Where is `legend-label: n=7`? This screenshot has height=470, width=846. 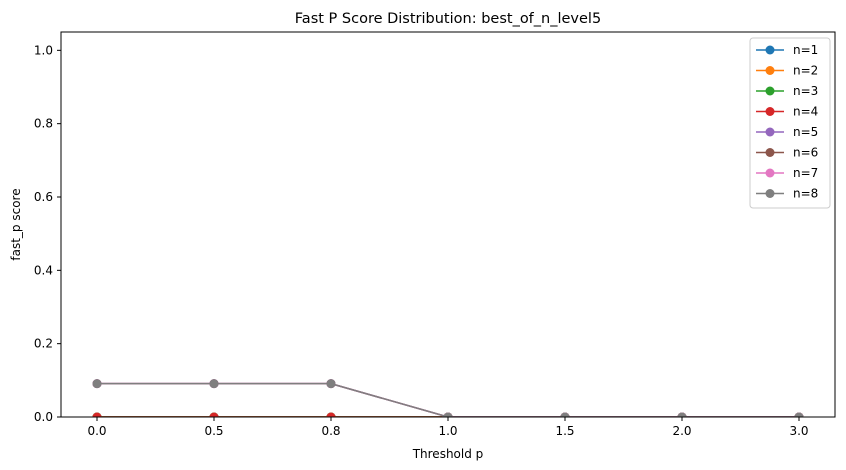 legend-label: n=7 is located at coordinates (805, 173).